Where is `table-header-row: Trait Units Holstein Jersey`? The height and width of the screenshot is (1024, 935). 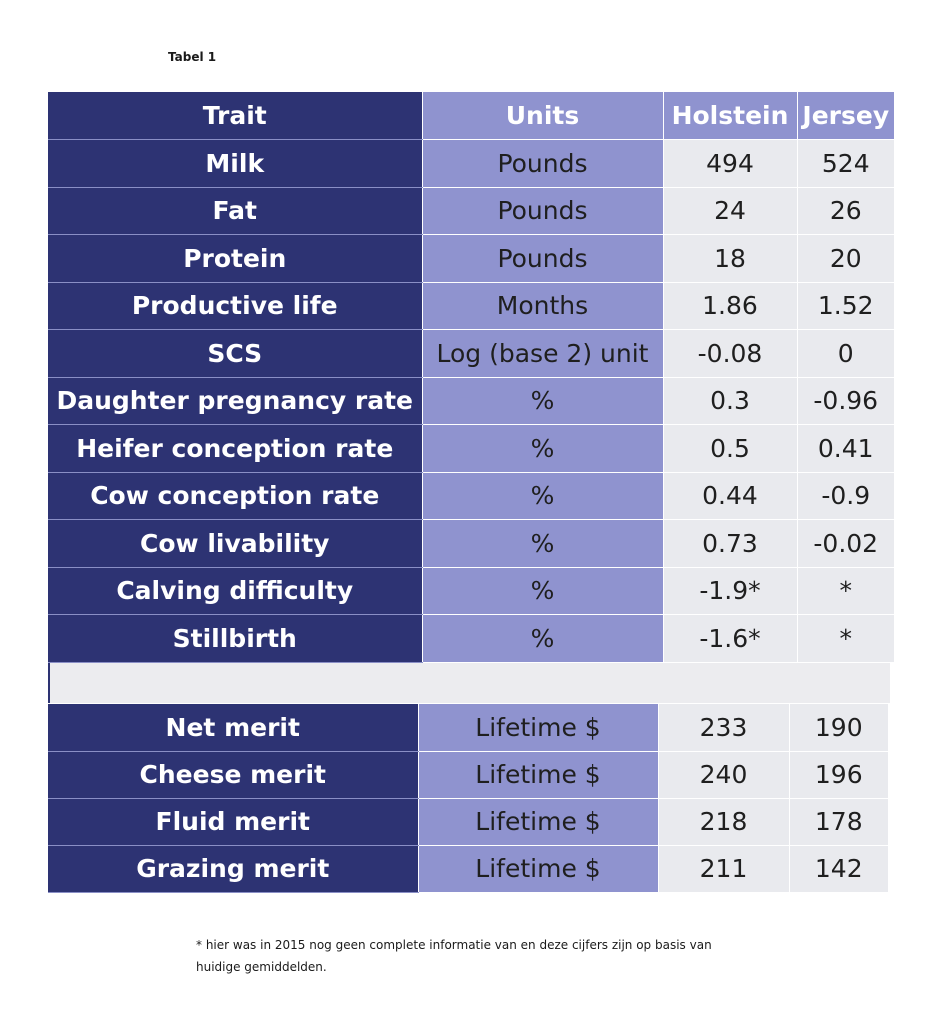
table-header-row: Trait Units Holstein Jersey is located at coordinates (471, 116).